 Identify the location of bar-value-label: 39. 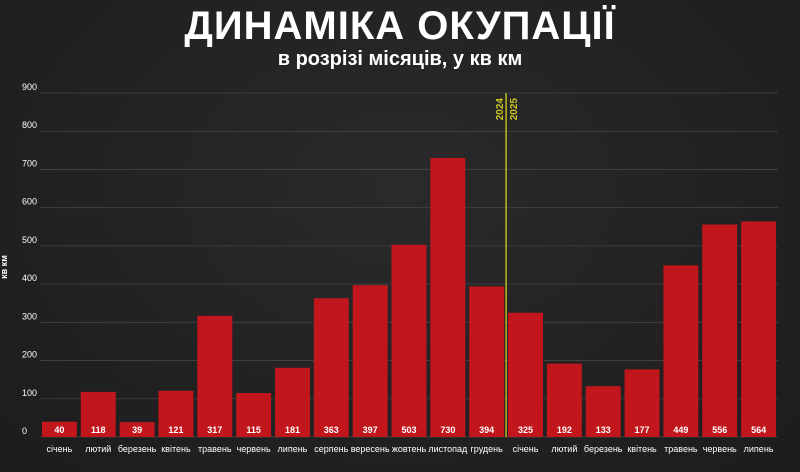
(137, 430).